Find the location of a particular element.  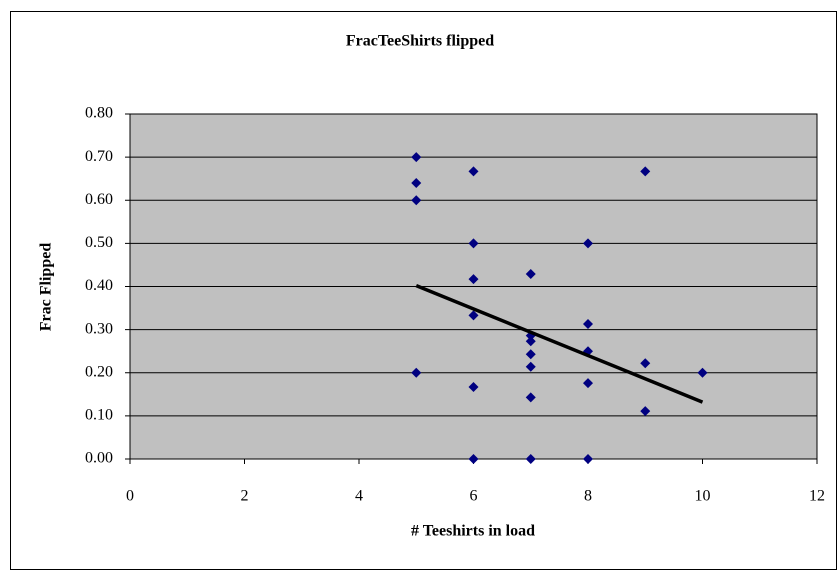

y-tick-label: 0.50 is located at coordinates (99, 242).